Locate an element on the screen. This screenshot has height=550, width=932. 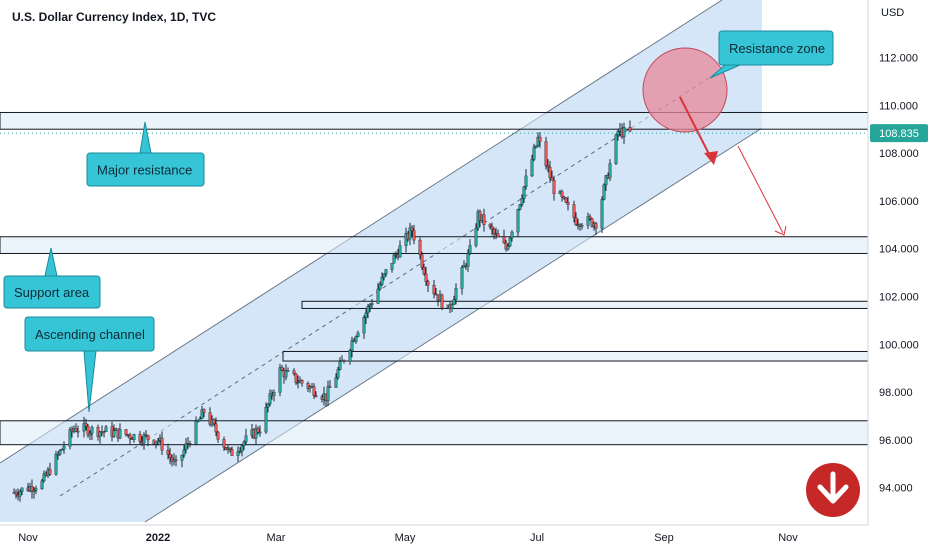
x-tick-label: Nov is located at coordinates (788, 538).